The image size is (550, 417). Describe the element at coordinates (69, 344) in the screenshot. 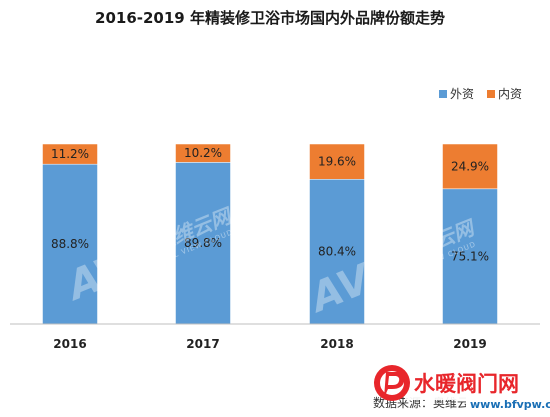

I see `x-tick-2016: 2016` at that location.